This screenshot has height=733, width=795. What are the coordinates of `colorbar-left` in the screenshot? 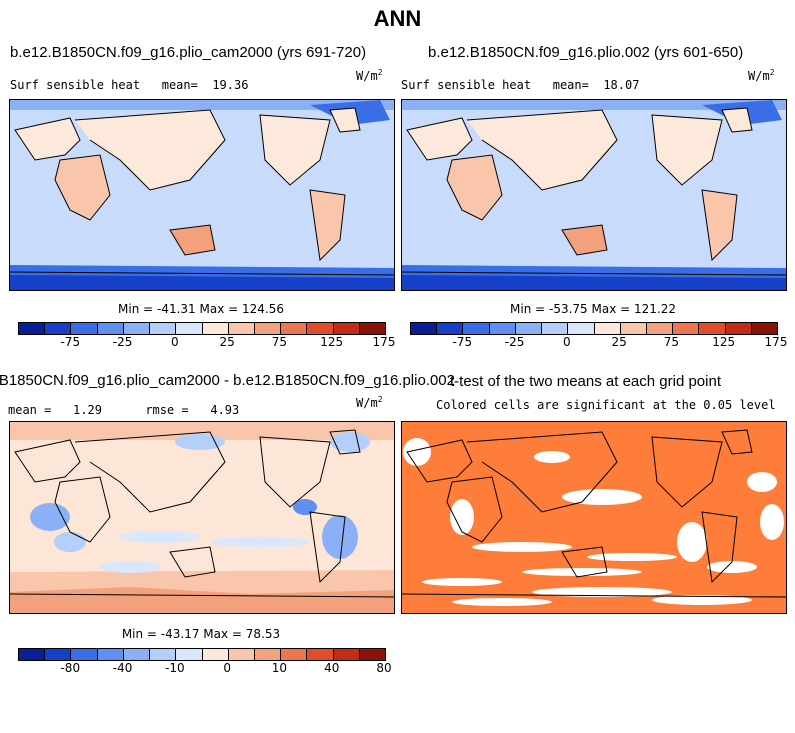 It's located at (202, 328).